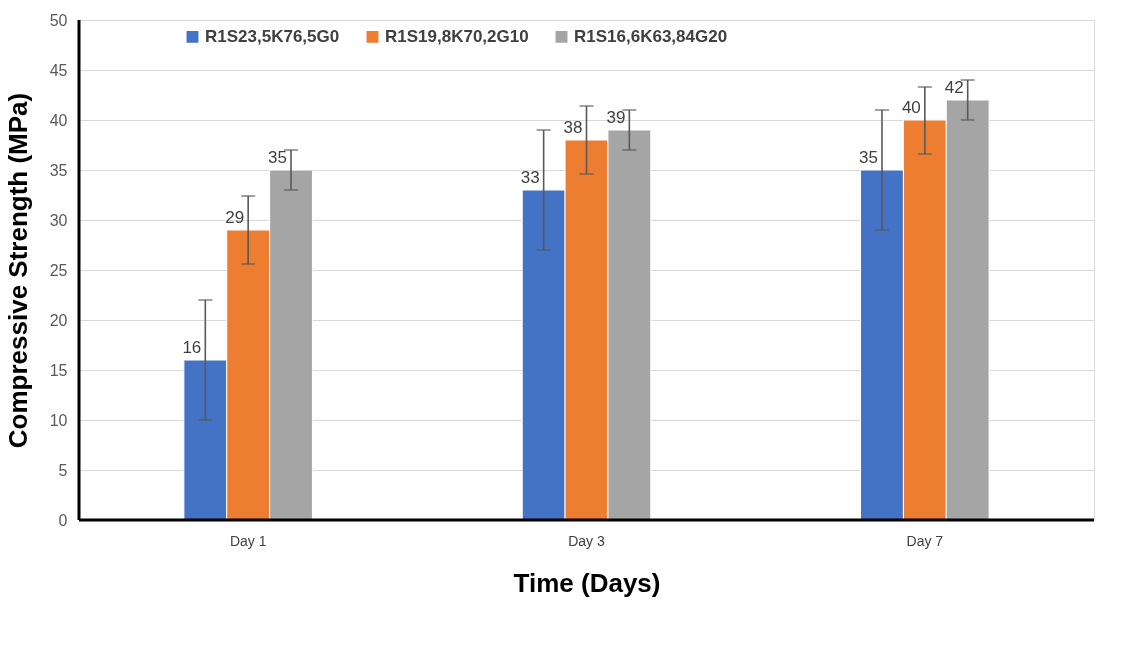 The height and width of the screenshot is (647, 1135). Describe the element at coordinates (911, 107) in the screenshot. I see `data-label: 40` at that location.